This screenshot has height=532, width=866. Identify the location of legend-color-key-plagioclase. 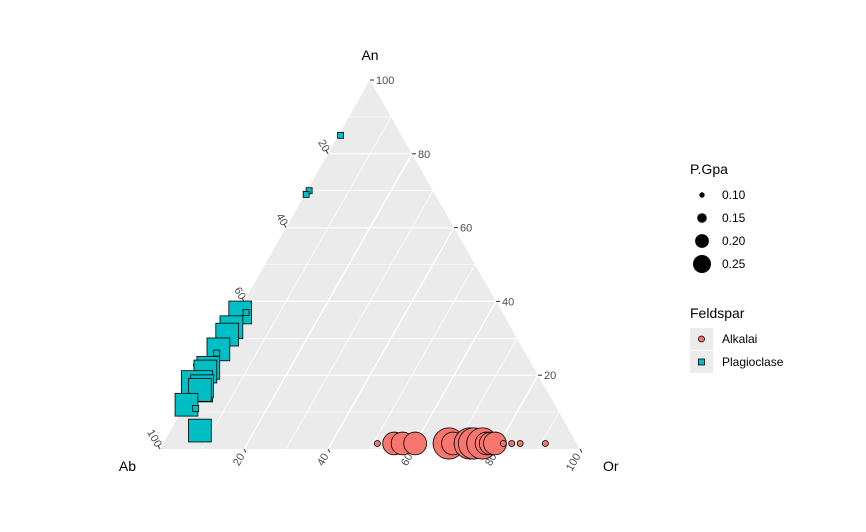
(701, 362).